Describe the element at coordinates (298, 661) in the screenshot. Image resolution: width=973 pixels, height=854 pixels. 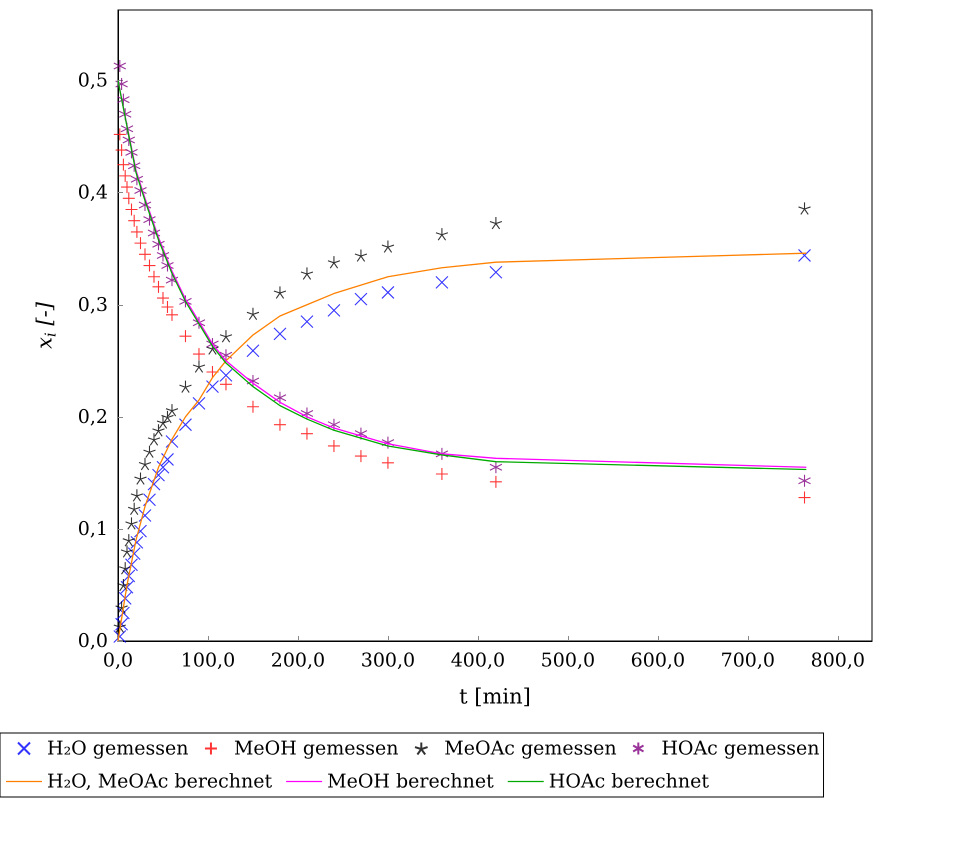
I see `x-tick-label: 200,0` at that location.